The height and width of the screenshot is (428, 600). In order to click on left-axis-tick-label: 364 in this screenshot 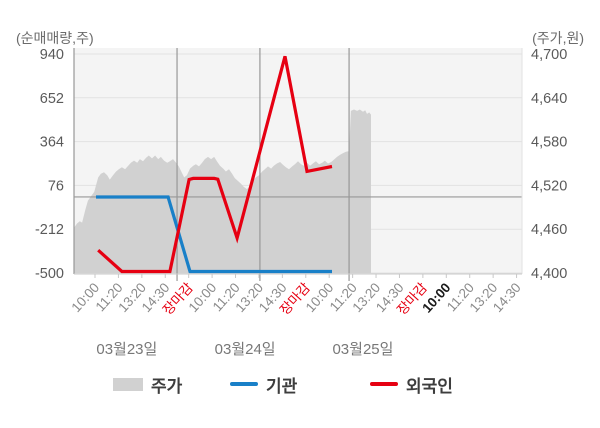, I will do `click(52, 143)`.